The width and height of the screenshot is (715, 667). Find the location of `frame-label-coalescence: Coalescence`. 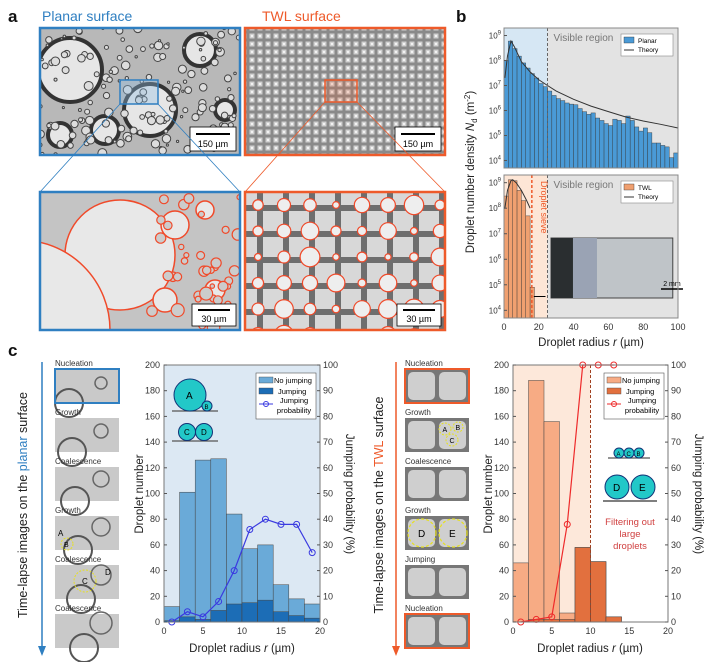

frame-label-coalescence: Coalescence is located at coordinates (428, 461).